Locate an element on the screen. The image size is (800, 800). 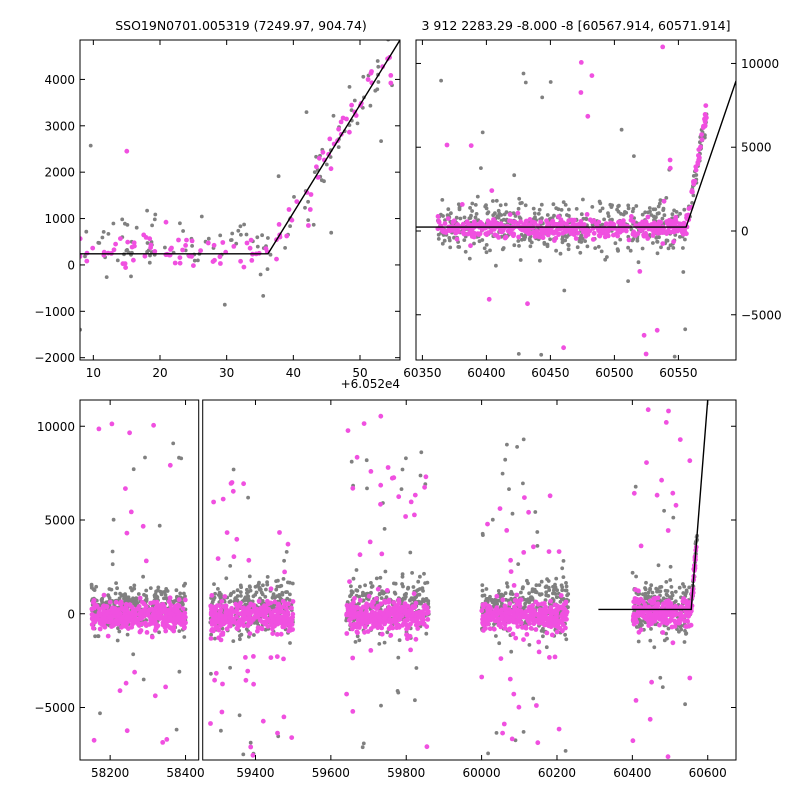
top-left-points is located at coordinates (237, 186).